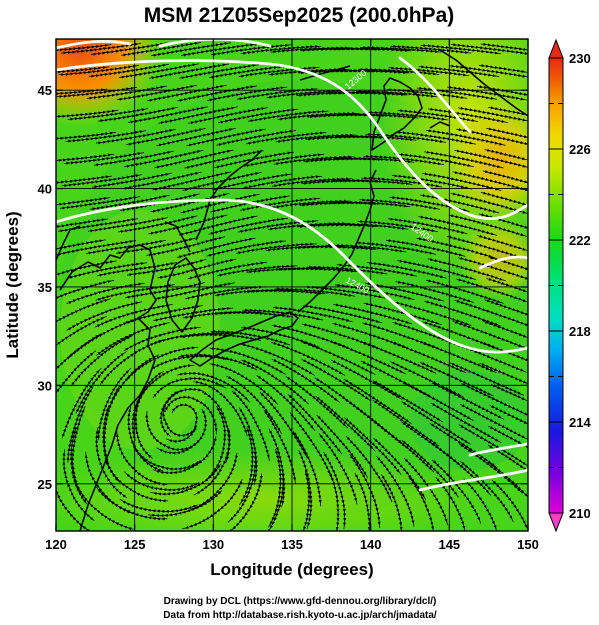 Image resolution: width=599 pixels, height=625 pixels. I want to click on colorbar-max-arrow, so click(556, 48).